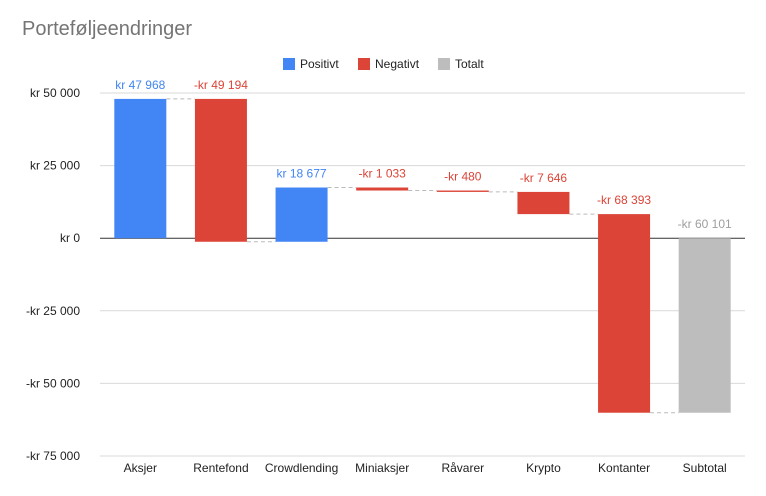 This screenshot has width=766, height=496. I want to click on bar-subtotal, so click(704, 325).